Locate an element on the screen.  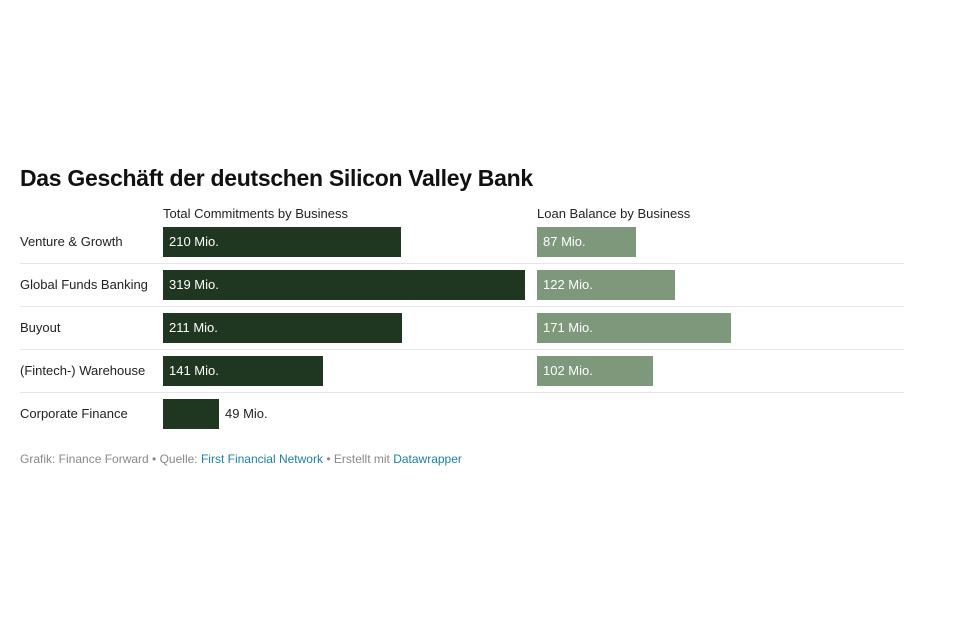
bar-value-label: 210 Mio. is located at coordinates (194, 241).